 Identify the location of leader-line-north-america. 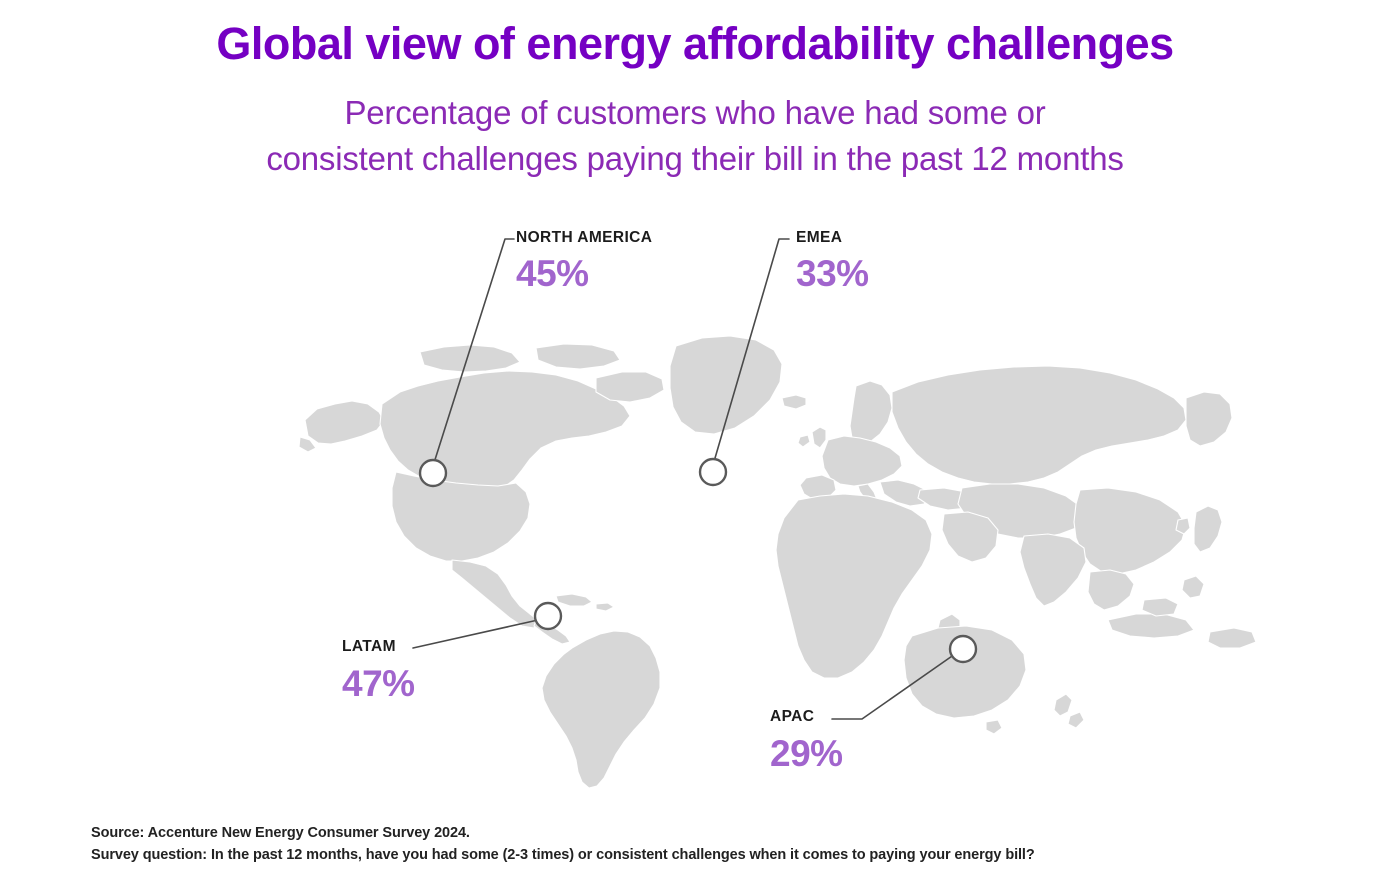
(473, 352).